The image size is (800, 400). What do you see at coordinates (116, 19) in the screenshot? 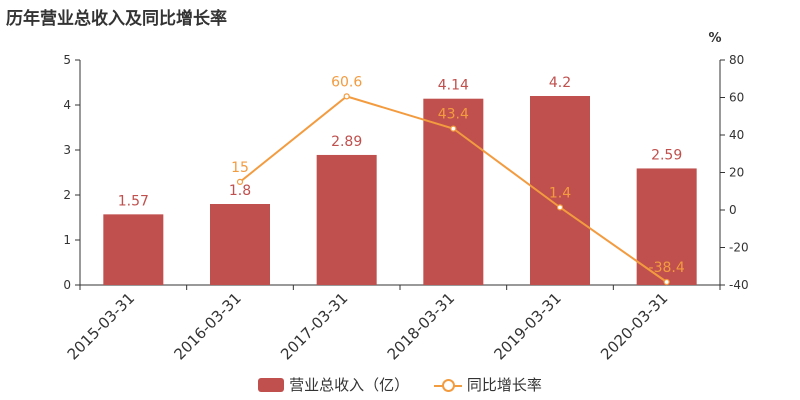
I see `chart-title: 历年营业总收入及同比增长率` at bounding box center [116, 19].